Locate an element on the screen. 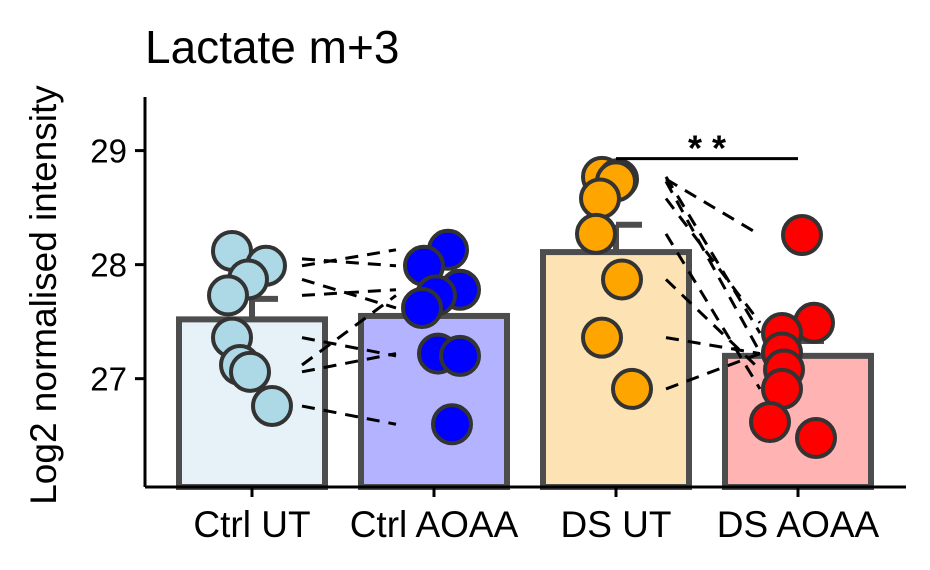  y-axis-label: Log2 normalised intensity is located at coordinates (43, 295).